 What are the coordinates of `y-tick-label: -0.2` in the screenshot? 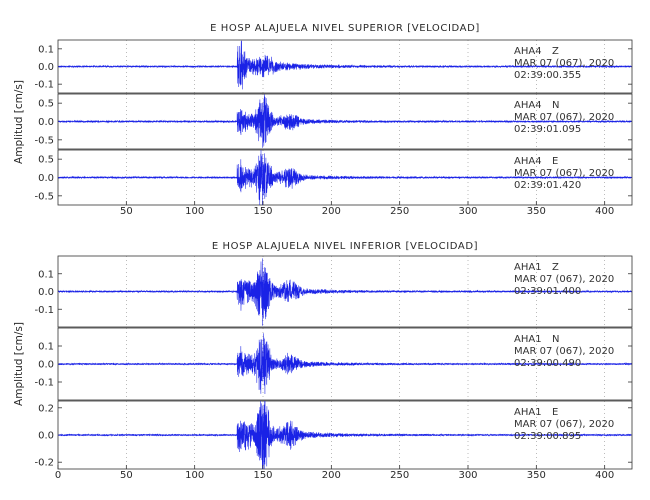 It's located at (44, 463).